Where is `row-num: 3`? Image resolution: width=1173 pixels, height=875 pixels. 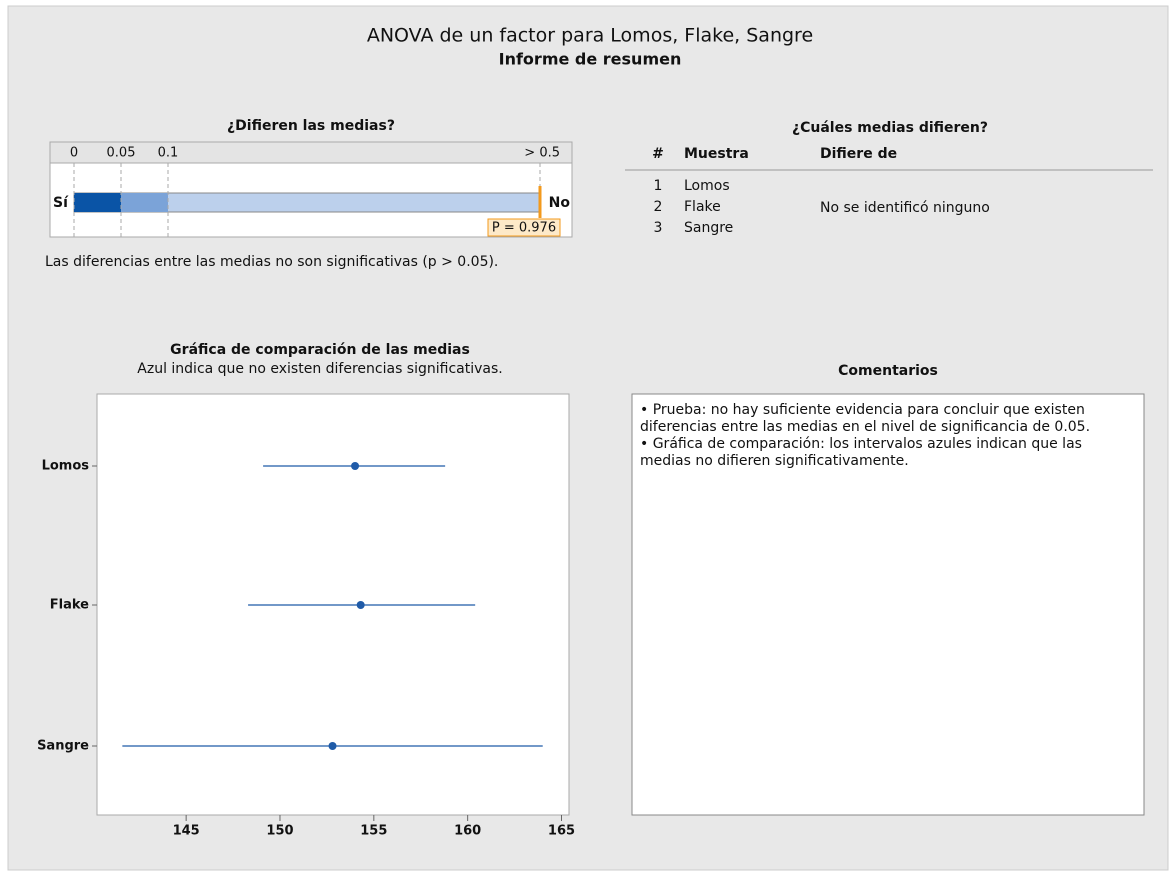
row-num: 3 is located at coordinates (658, 228).